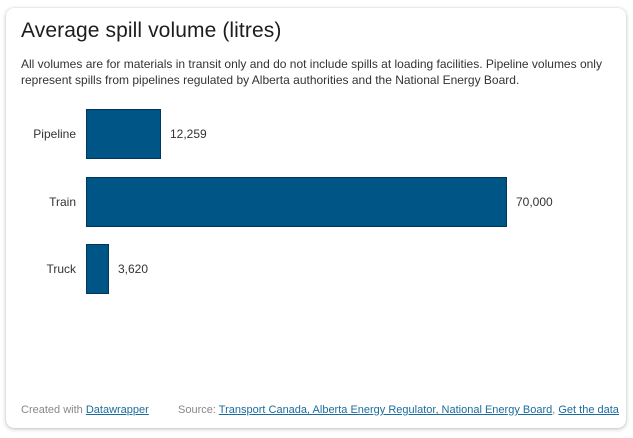  What do you see at coordinates (188, 134) in the screenshot?
I see `value-label: 12,259` at bounding box center [188, 134].